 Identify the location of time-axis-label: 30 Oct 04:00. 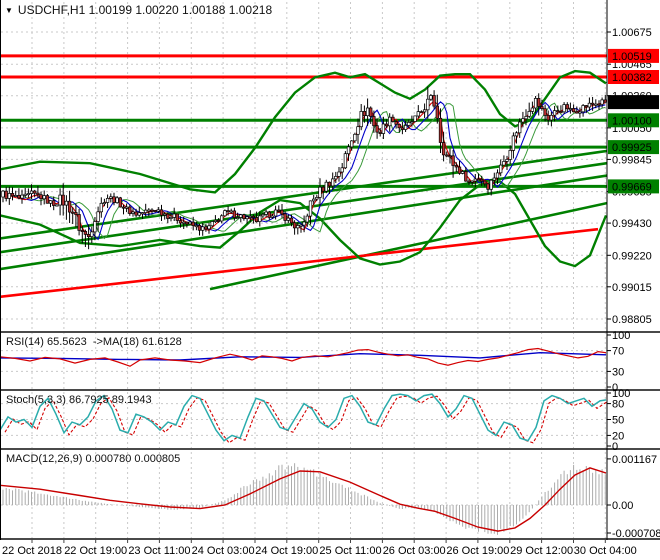
(605, 551).